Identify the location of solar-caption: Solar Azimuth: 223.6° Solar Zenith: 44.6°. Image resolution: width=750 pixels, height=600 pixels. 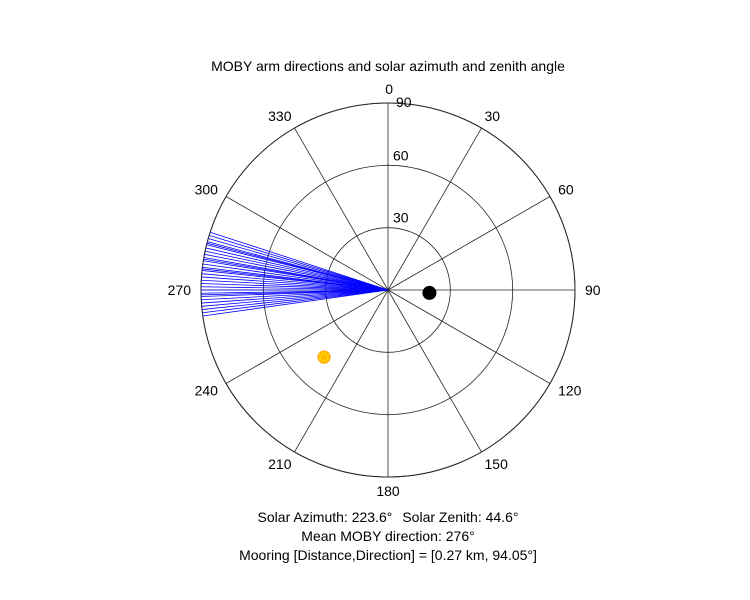
(375, 517).